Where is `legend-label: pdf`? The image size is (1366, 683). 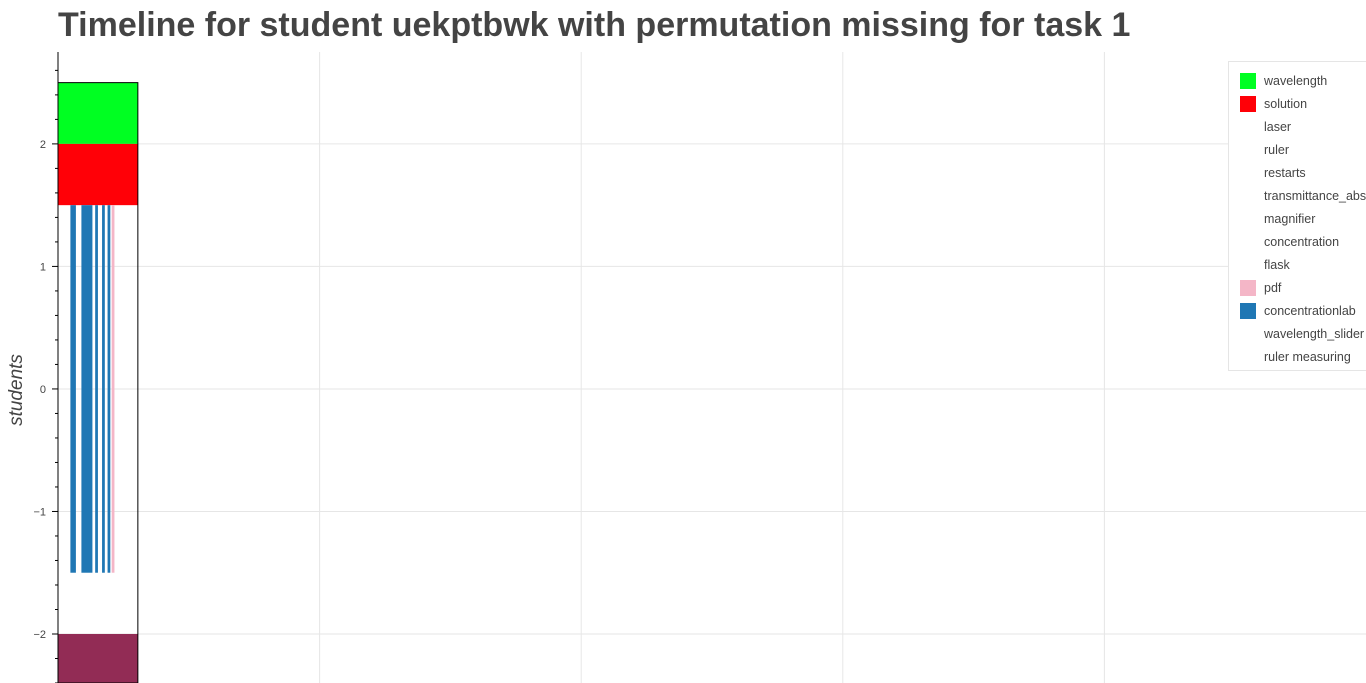
legend-label: pdf is located at coordinates (1273, 288).